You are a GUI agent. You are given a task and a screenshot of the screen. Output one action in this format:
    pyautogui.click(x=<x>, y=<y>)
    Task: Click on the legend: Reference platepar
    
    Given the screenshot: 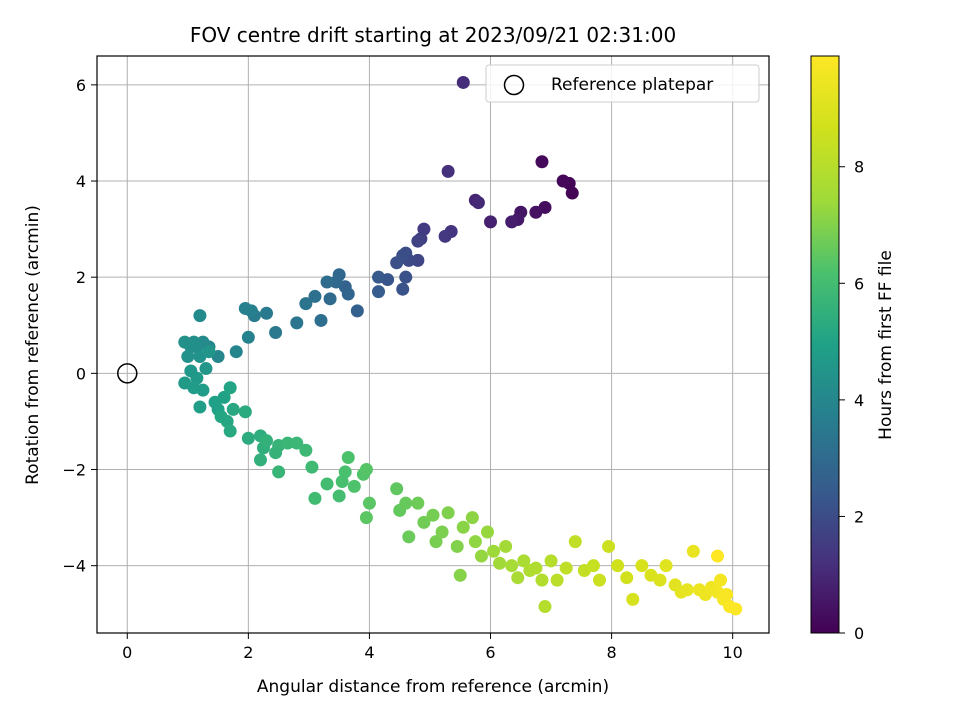 What is the action you would take?
    pyautogui.click(x=622, y=83)
    